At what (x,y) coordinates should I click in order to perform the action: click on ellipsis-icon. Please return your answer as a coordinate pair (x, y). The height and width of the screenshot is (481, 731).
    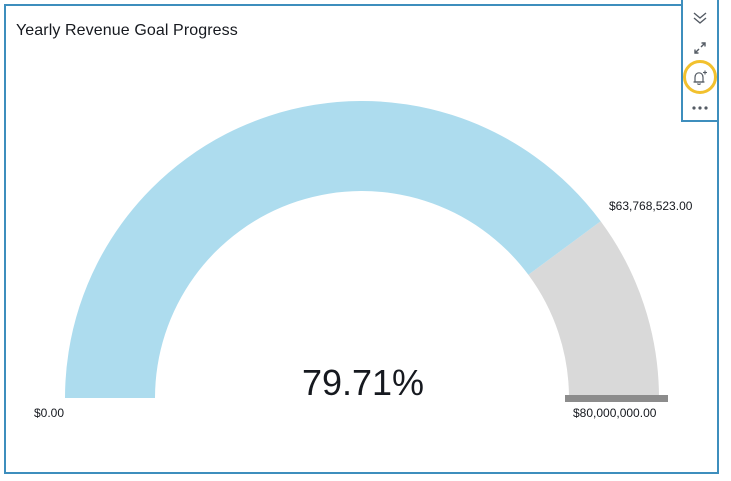
    Looking at the image, I should click on (700, 108).